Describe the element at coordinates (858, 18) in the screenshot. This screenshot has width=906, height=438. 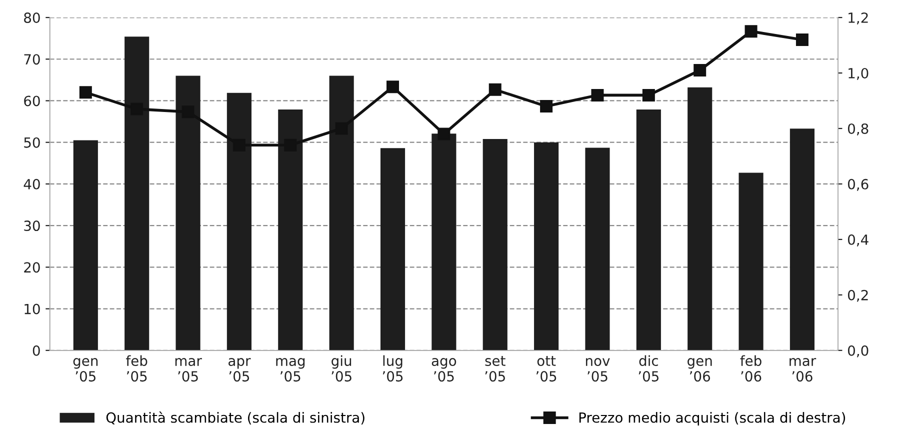
I see `y2-tick-label: 1,2` at that location.